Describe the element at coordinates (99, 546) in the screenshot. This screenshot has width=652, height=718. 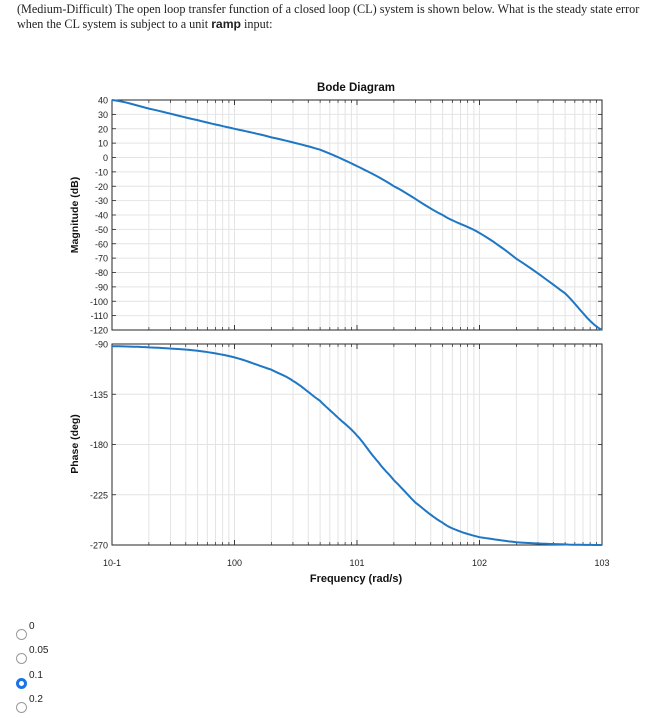
I see `phase-tick-label: -270` at that location.